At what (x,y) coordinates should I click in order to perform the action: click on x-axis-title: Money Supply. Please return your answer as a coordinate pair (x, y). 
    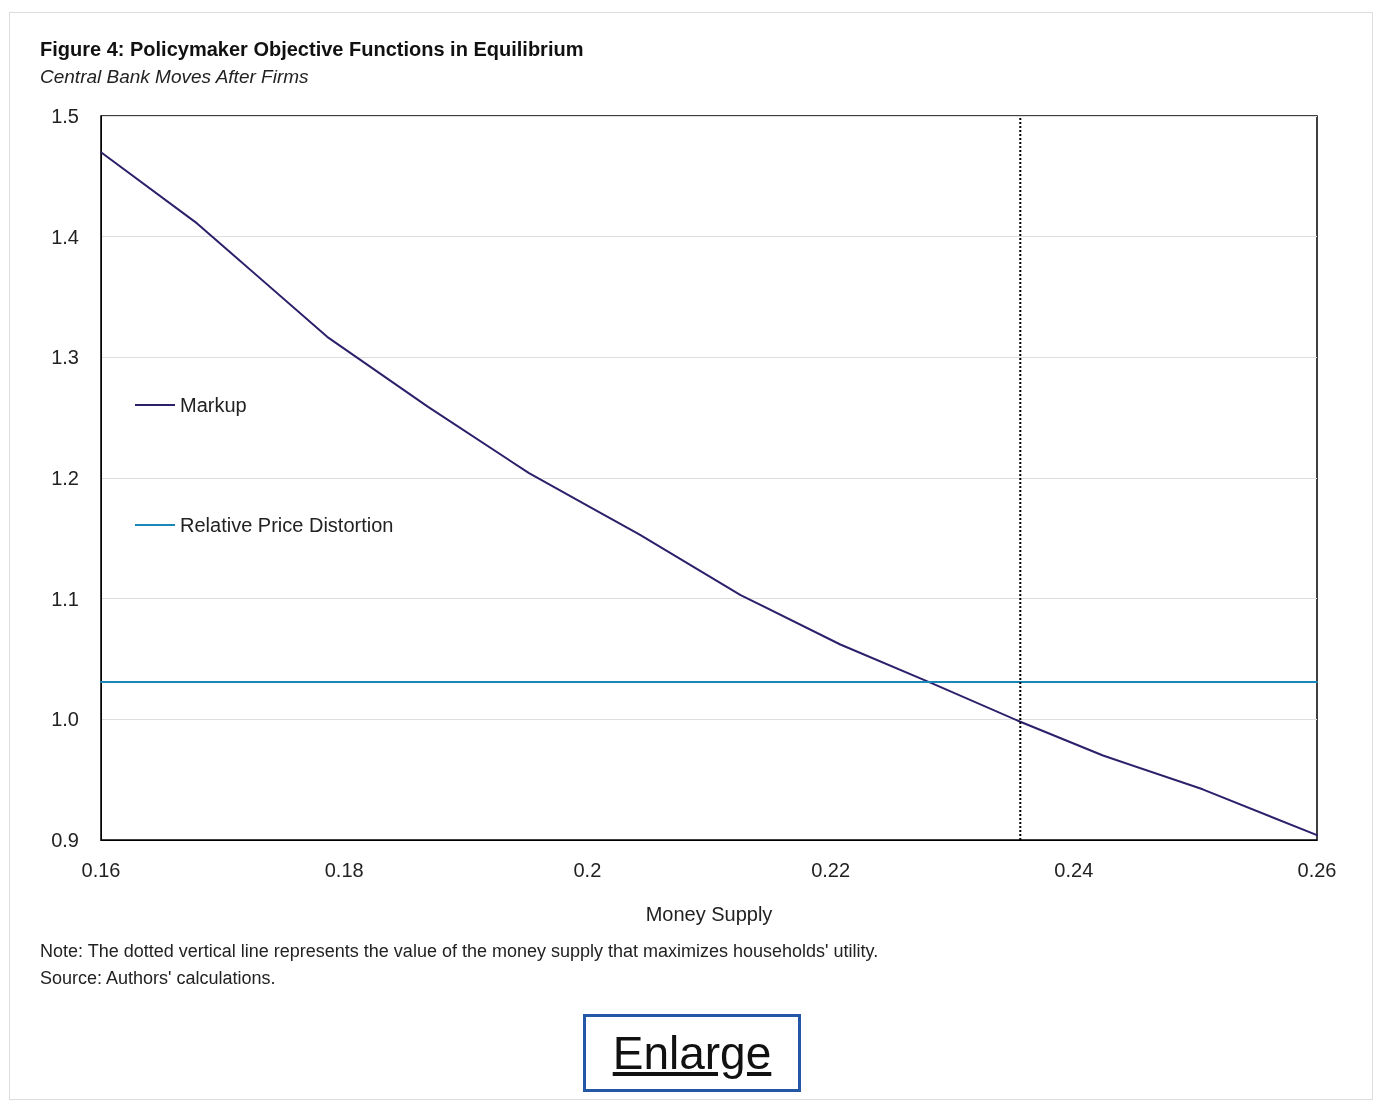
    Looking at the image, I should click on (709, 914).